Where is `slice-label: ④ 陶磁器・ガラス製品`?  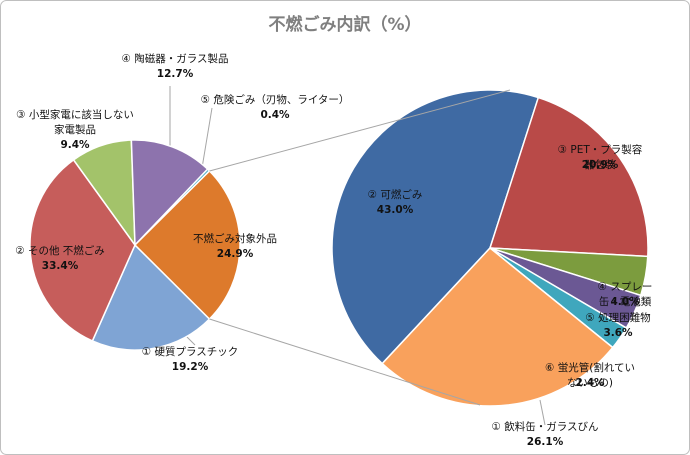
slice-label: ④ 陶磁器・ガラス製品 is located at coordinates (175, 59).